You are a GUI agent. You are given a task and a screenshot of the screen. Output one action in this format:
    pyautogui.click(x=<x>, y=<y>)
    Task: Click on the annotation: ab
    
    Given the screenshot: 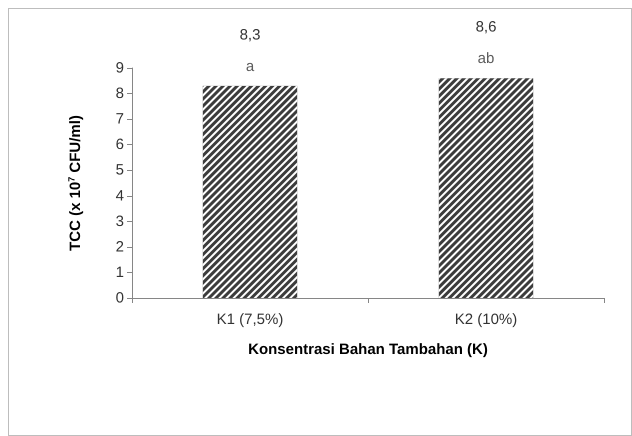 What is the action you would take?
    pyautogui.click(x=486, y=59)
    